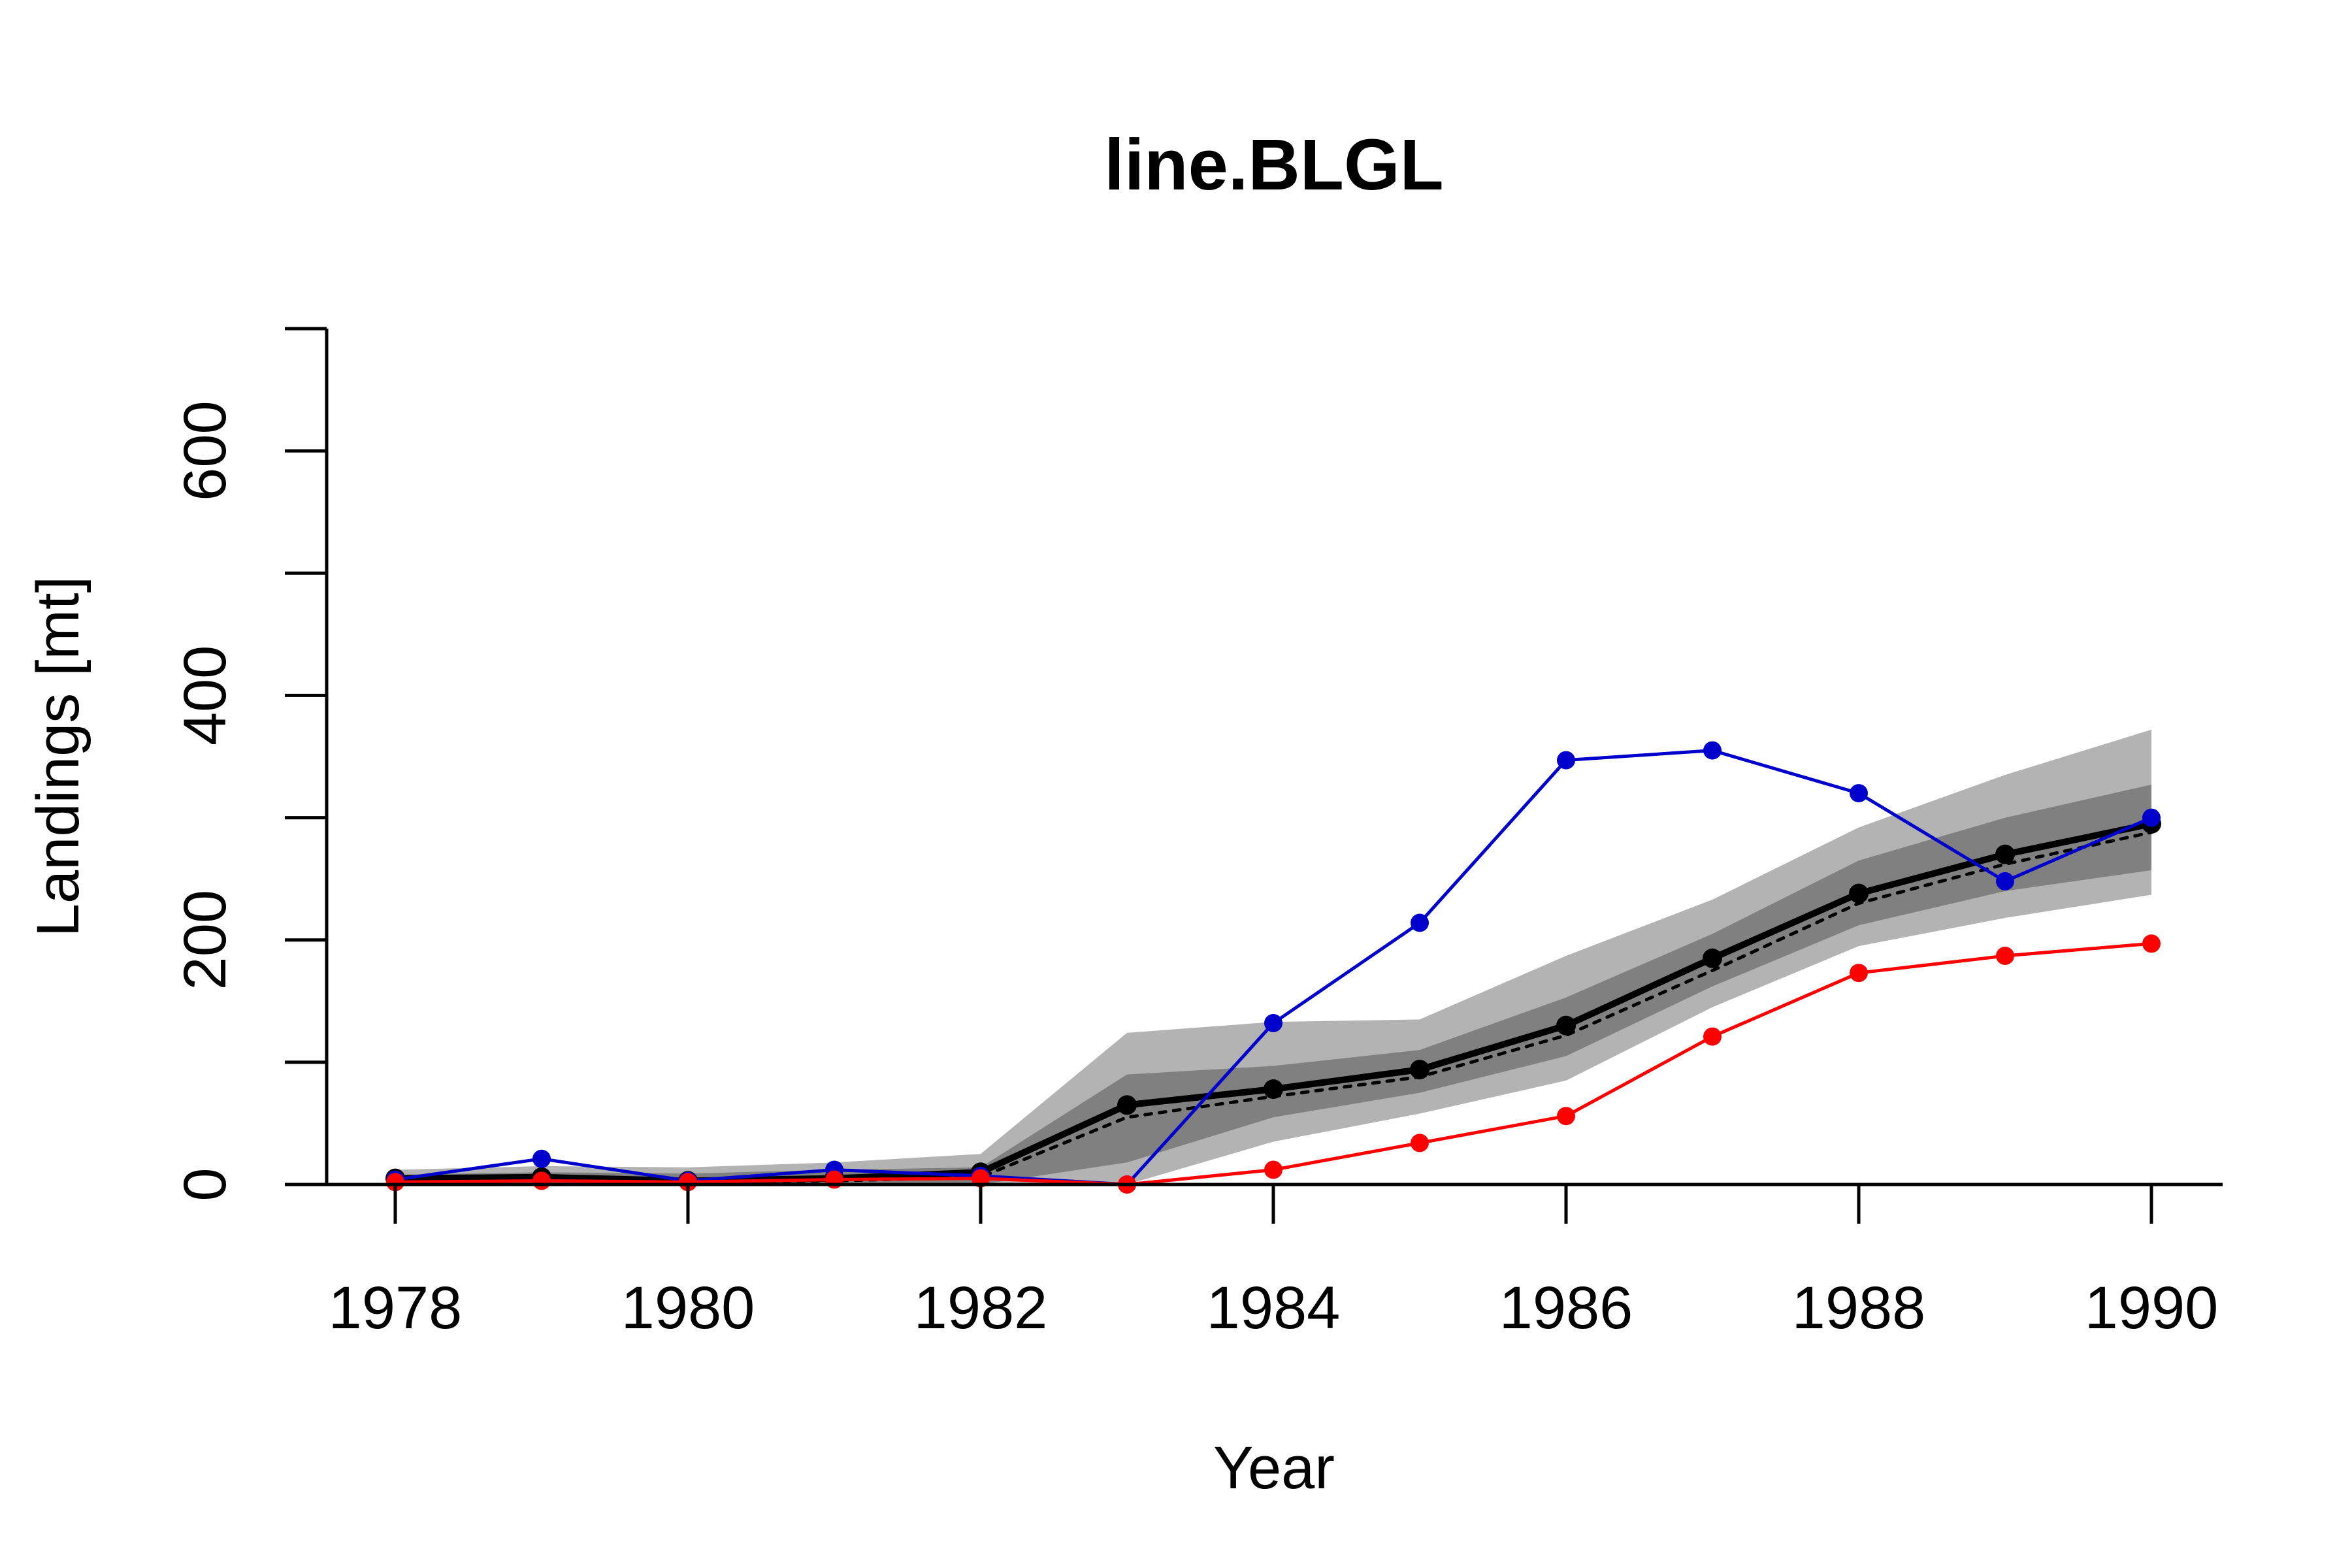 Image resolution: width=2352 pixels, height=1568 pixels. Describe the element at coordinates (1274, 1468) in the screenshot. I see `x-axis-label: Year` at that location.